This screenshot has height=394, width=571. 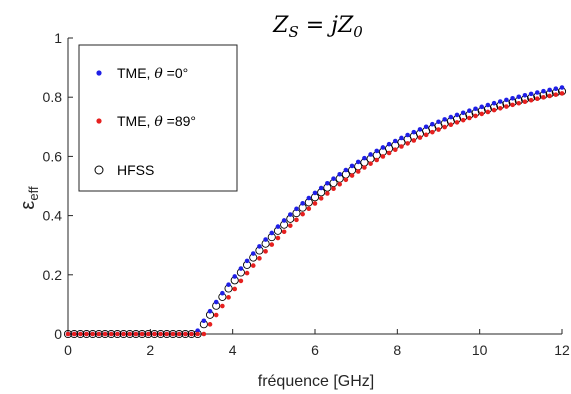 I want to click on y-tick-label: 0.8, so click(x=53, y=97).